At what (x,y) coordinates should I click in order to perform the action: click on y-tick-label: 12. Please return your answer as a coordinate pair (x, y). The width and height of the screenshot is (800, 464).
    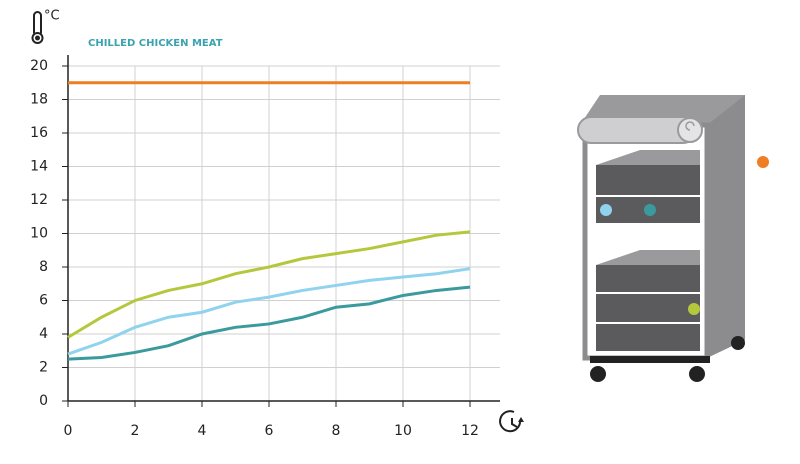
    Looking at the image, I should click on (39, 200).